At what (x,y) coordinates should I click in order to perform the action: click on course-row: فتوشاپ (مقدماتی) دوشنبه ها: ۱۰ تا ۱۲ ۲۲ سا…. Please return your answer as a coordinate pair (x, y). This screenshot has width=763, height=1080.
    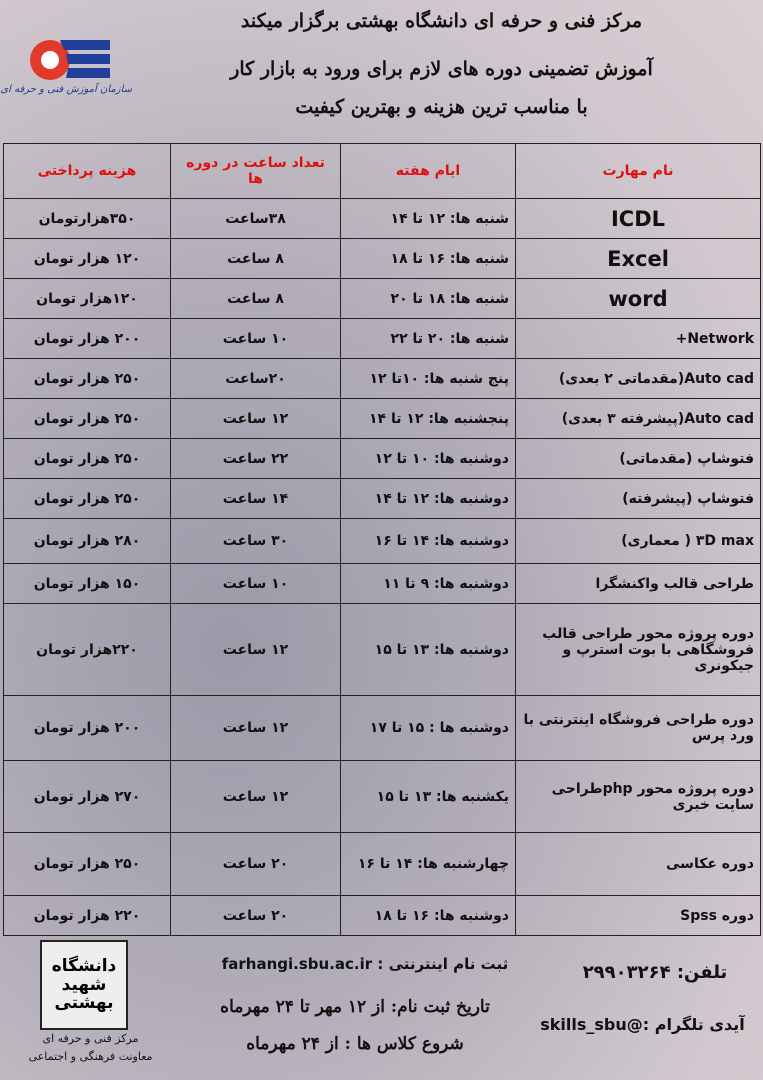
    Looking at the image, I should click on (382, 458).